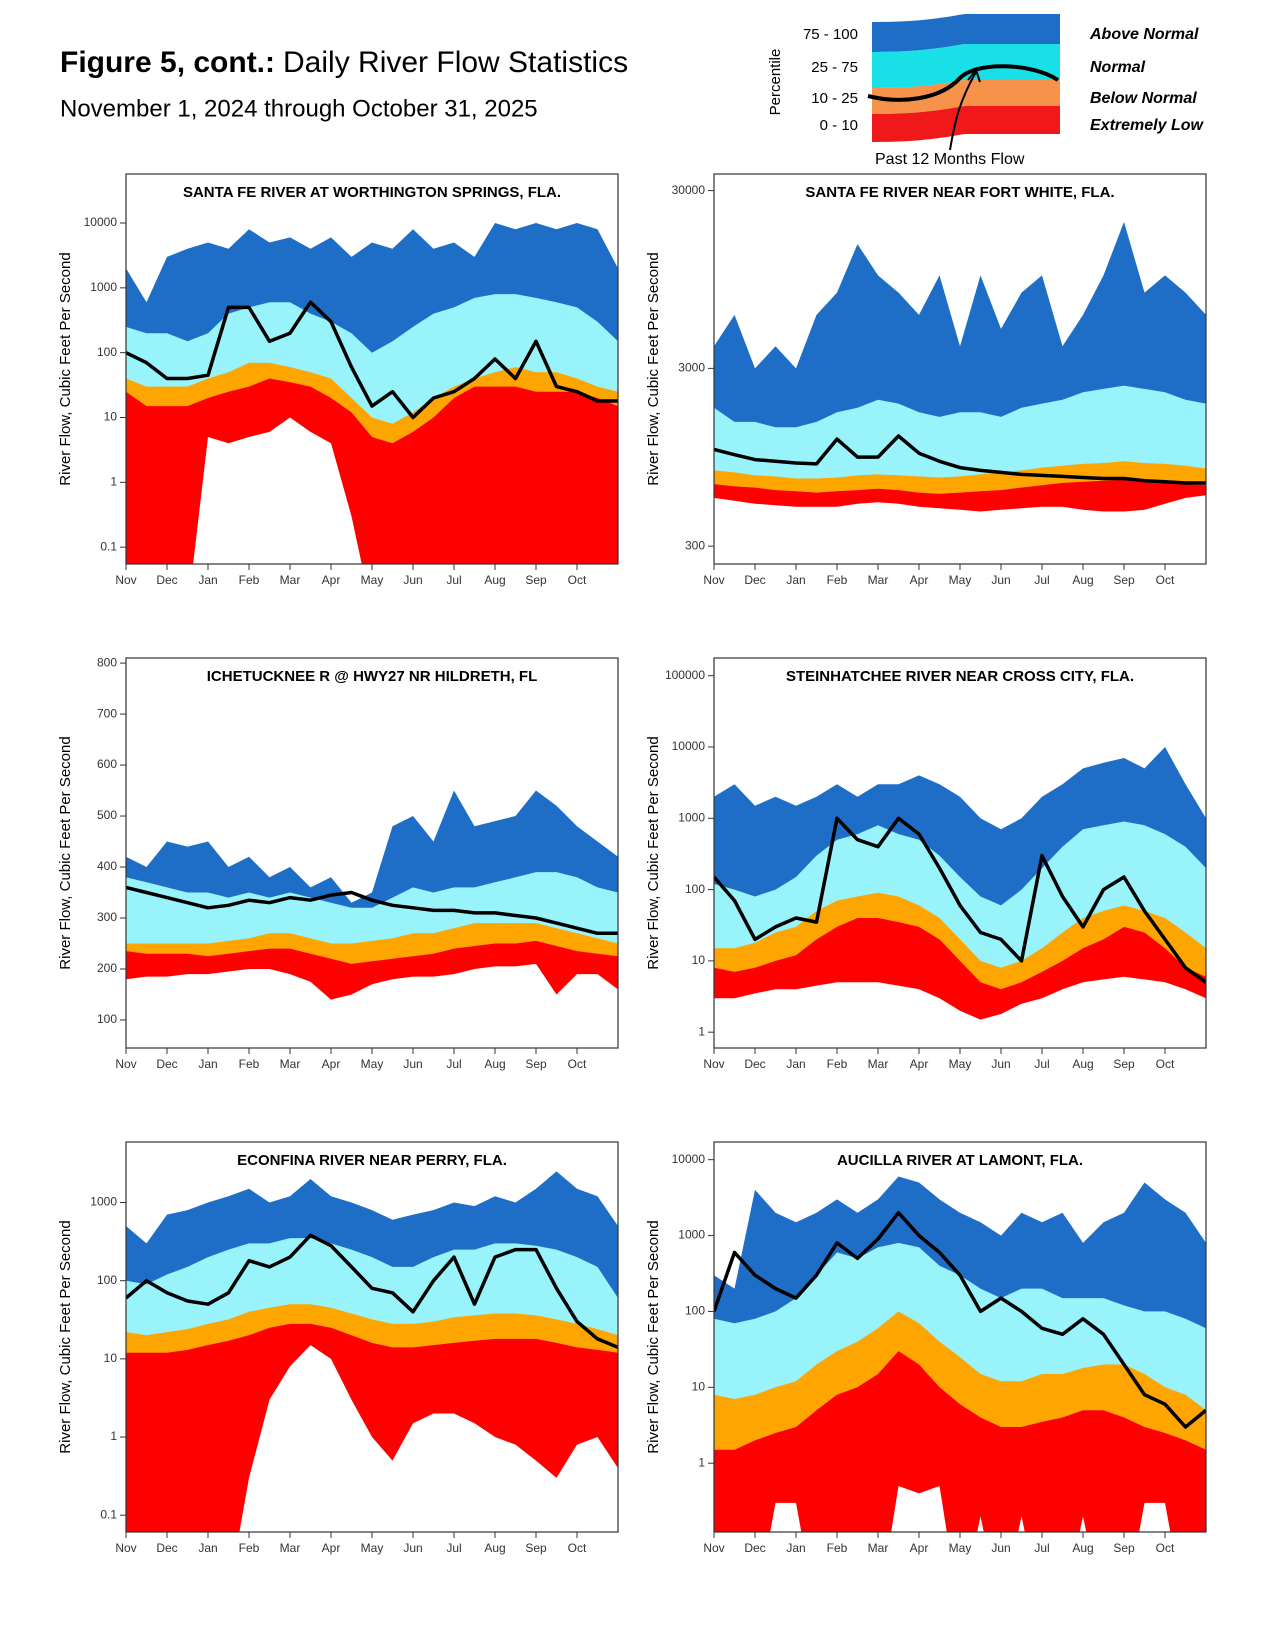 This screenshot has height=1650, width=1275. Describe the element at coordinates (950, 159) in the screenshot. I see `legend-flow-label: Past 12 Months Flow` at that location.